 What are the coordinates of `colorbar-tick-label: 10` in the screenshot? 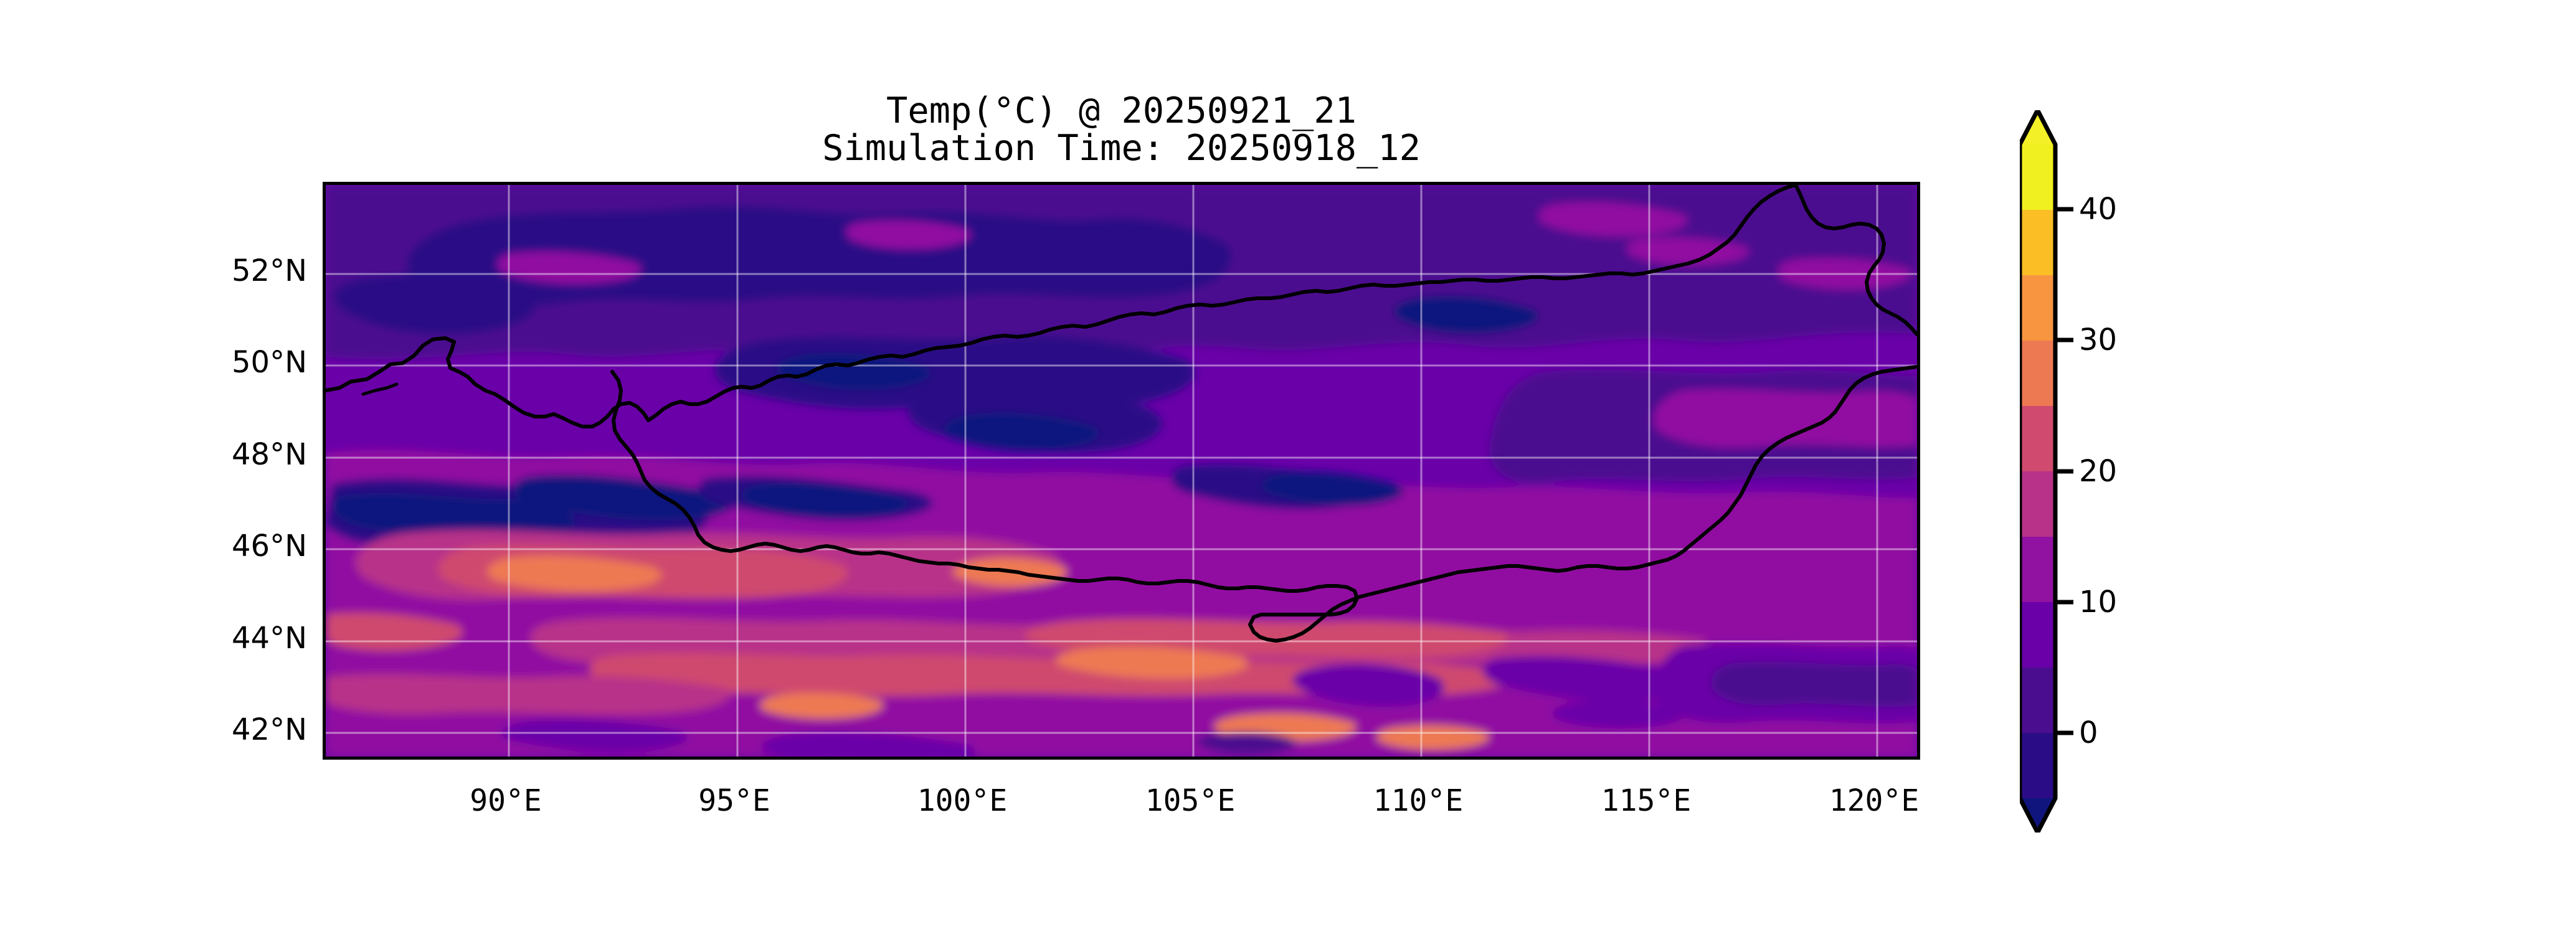 It's located at (2098, 602).